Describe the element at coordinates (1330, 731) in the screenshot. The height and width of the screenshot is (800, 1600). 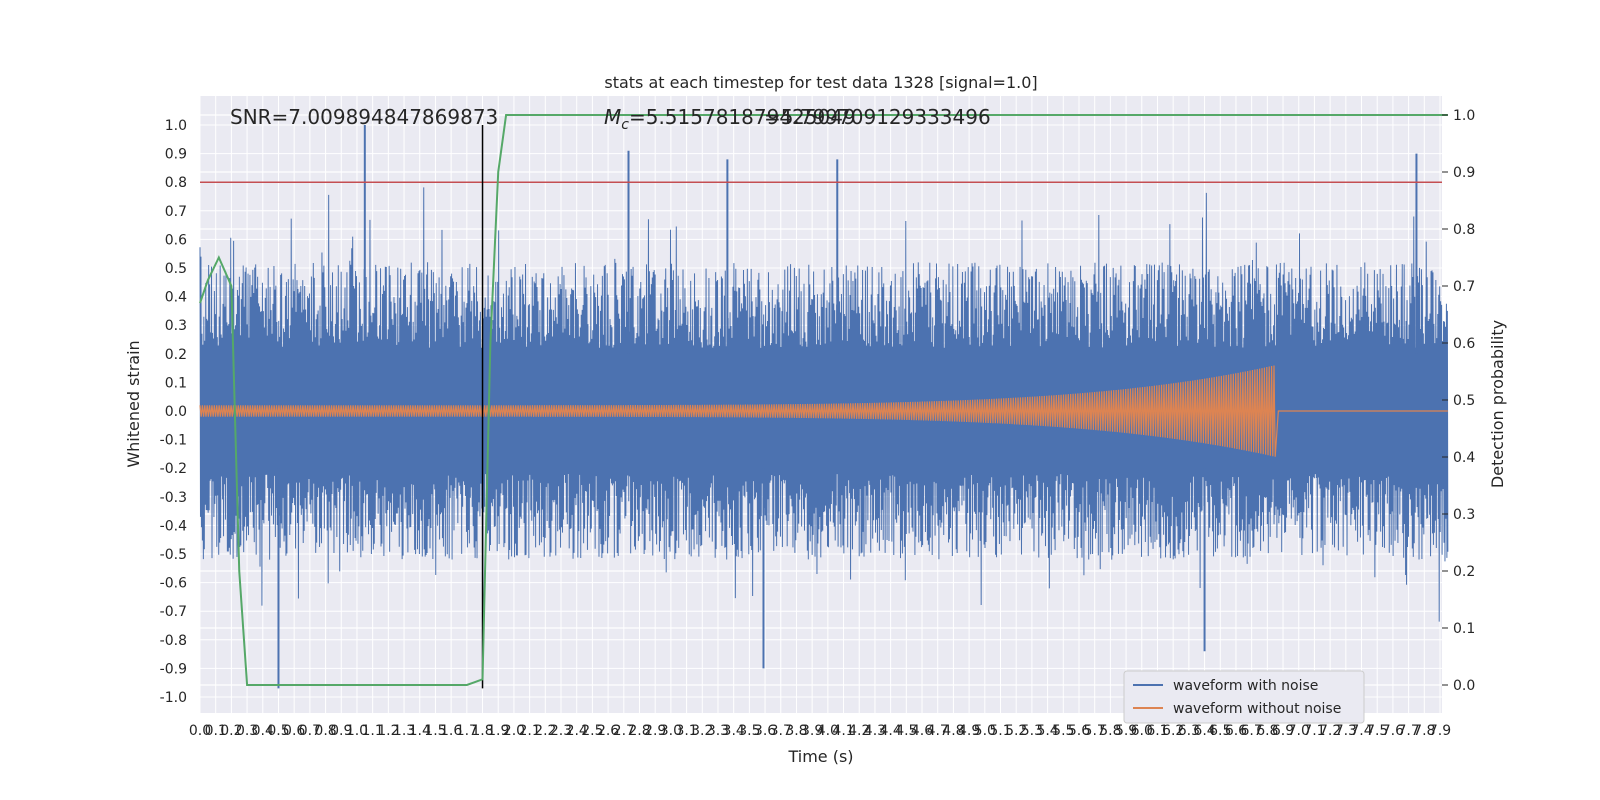
I see `x-tick-label: 7.2` at that location.